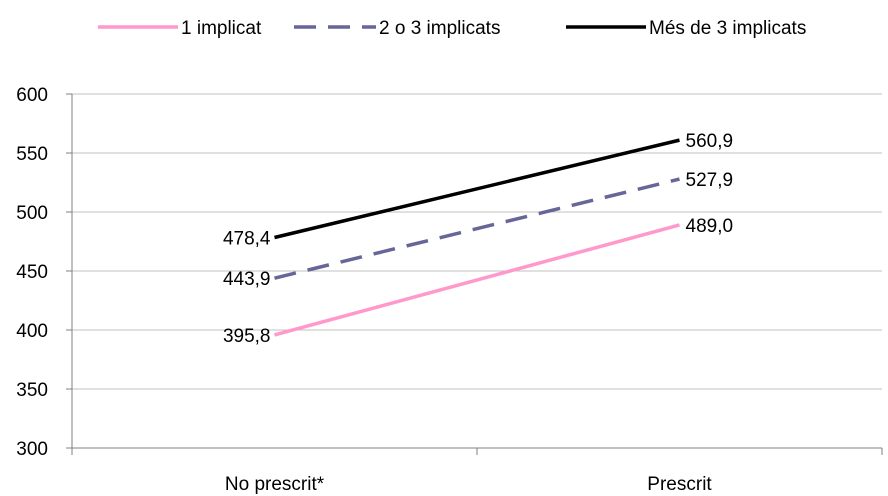  Describe the element at coordinates (247, 279) in the screenshot. I see `data-label: 443,9` at that location.